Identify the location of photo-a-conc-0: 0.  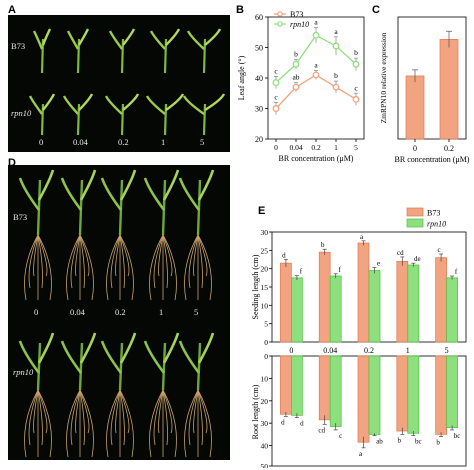
(41, 142).